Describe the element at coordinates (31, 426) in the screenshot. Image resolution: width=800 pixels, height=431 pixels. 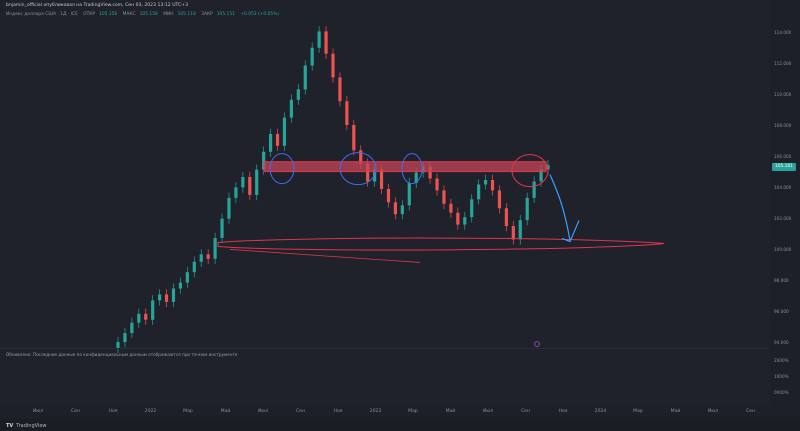
I see `brand-label: TradingView` at that location.